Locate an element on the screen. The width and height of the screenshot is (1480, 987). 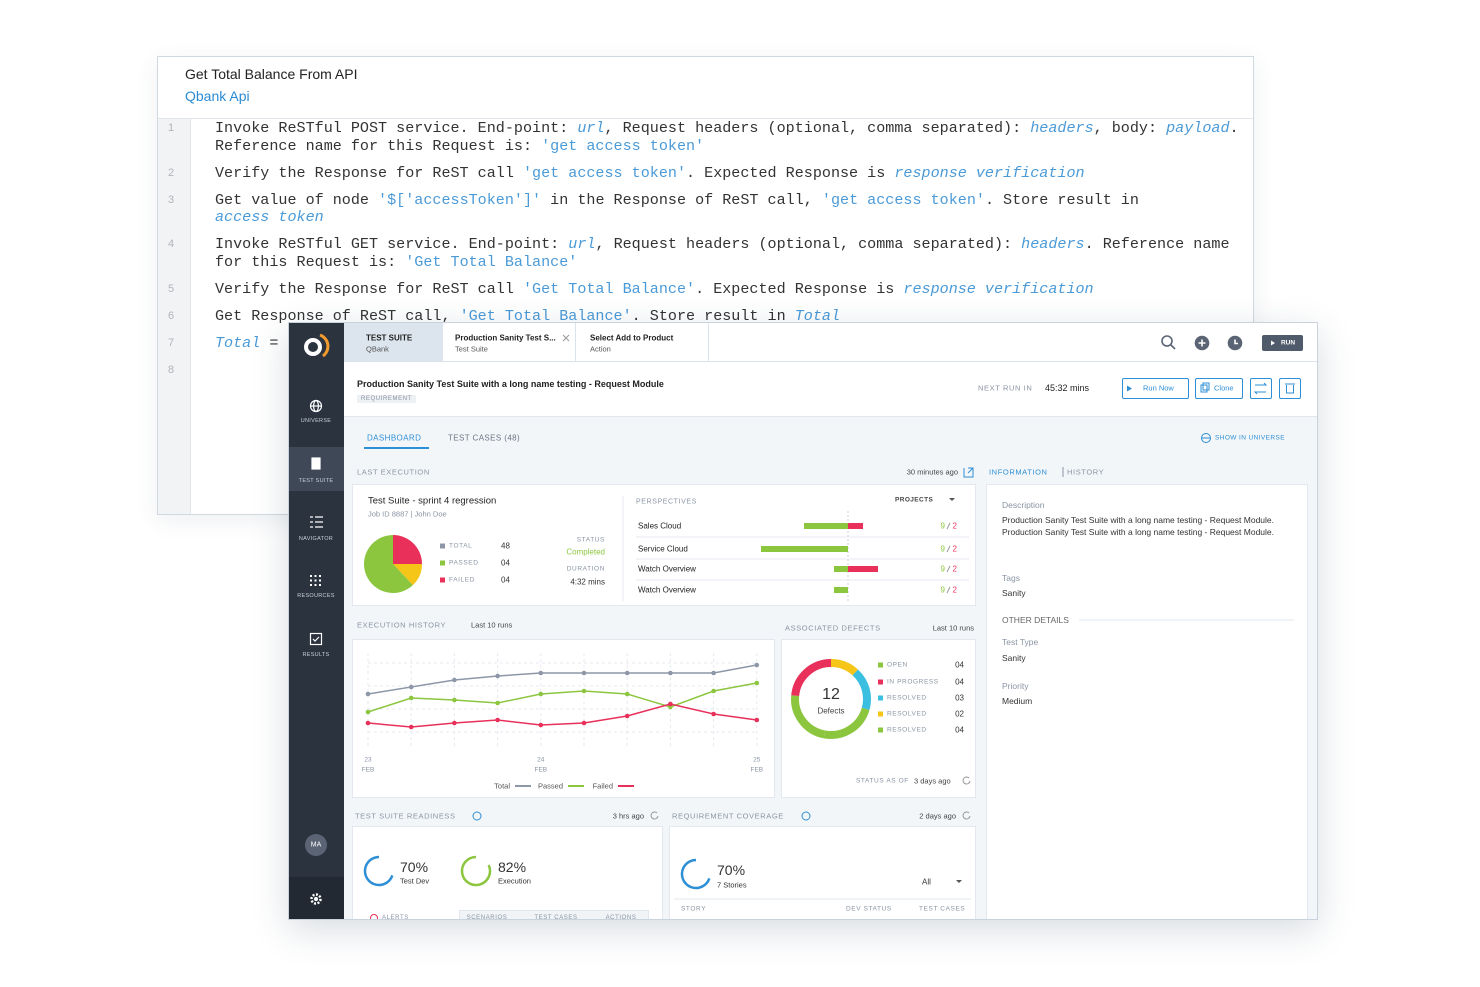
button-label: Run Now is located at coordinates (1158, 388).